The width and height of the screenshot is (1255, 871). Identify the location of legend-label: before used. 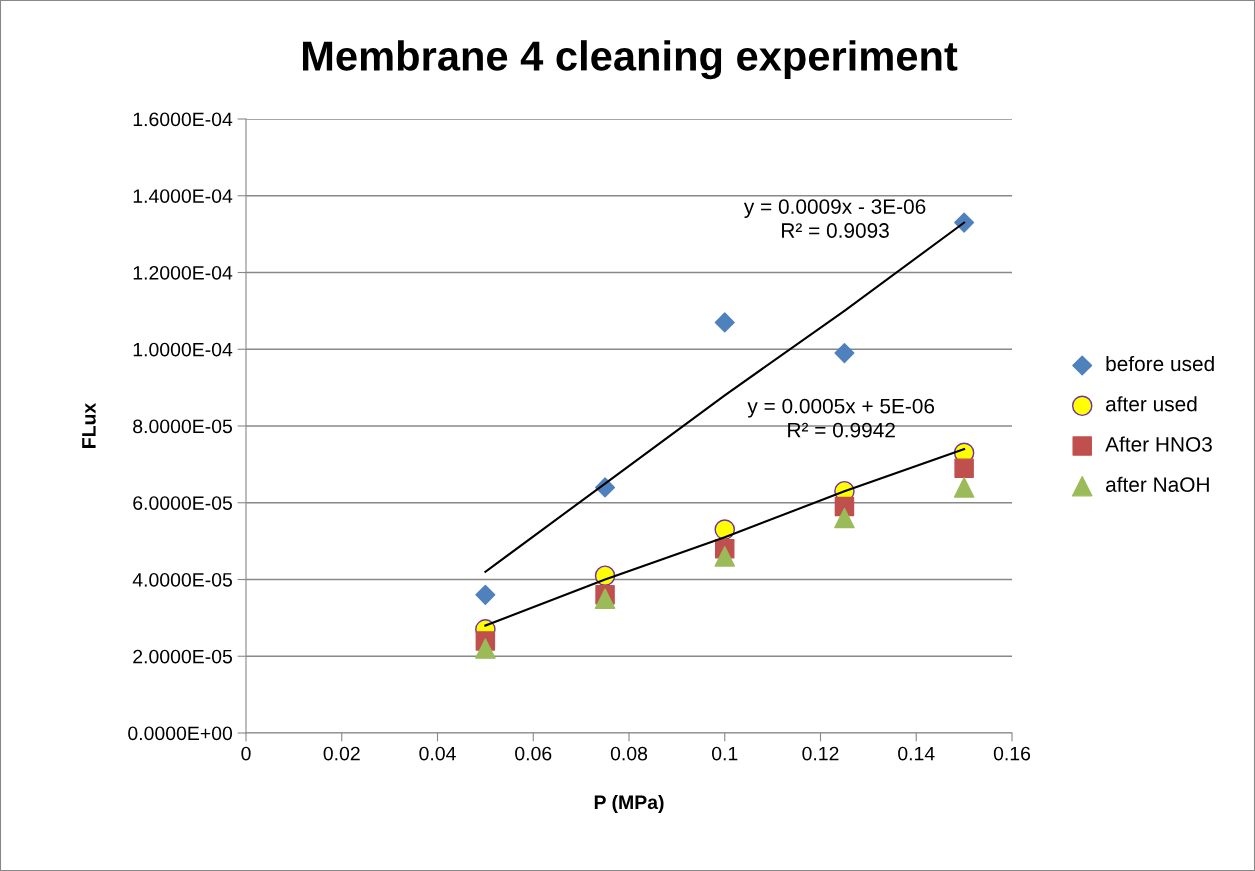
(1160, 363).